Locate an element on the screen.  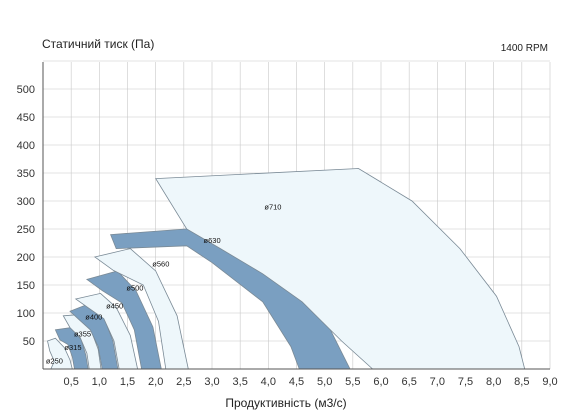
curve-label-450: ø450 is located at coordinates (114, 306).